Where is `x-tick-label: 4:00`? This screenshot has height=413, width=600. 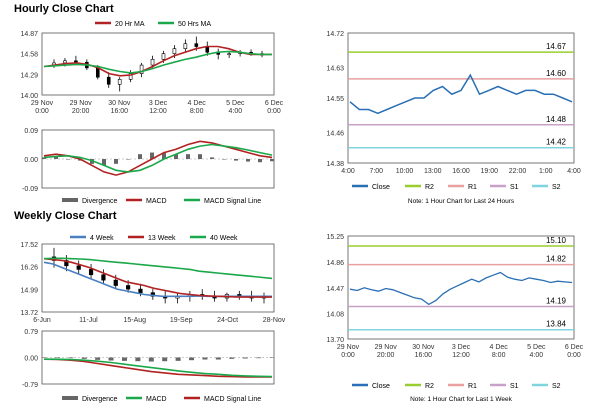
x-tick-label: 4:00 is located at coordinates (574, 171).